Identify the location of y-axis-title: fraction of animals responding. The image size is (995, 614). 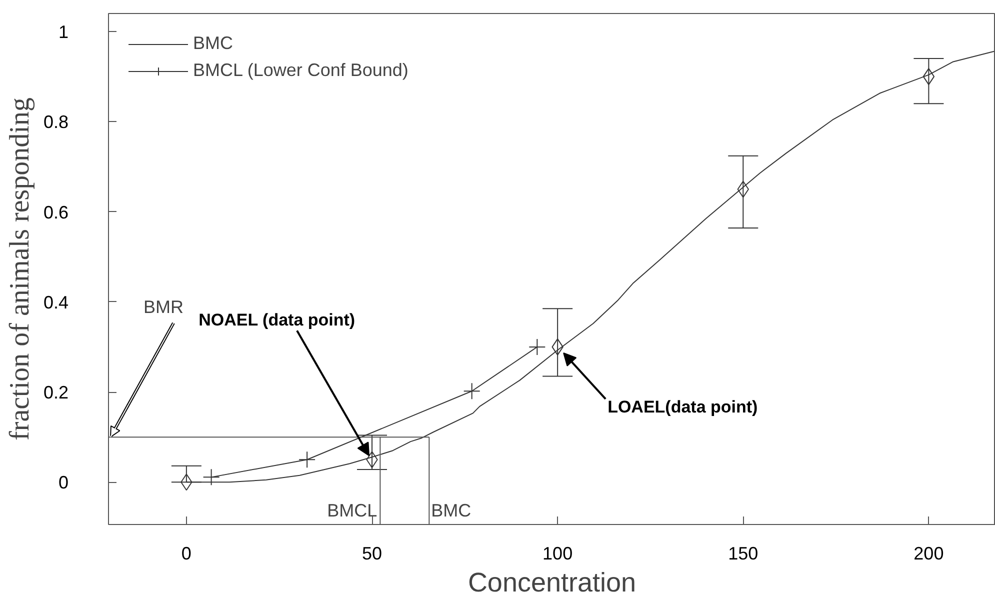
(20, 269).